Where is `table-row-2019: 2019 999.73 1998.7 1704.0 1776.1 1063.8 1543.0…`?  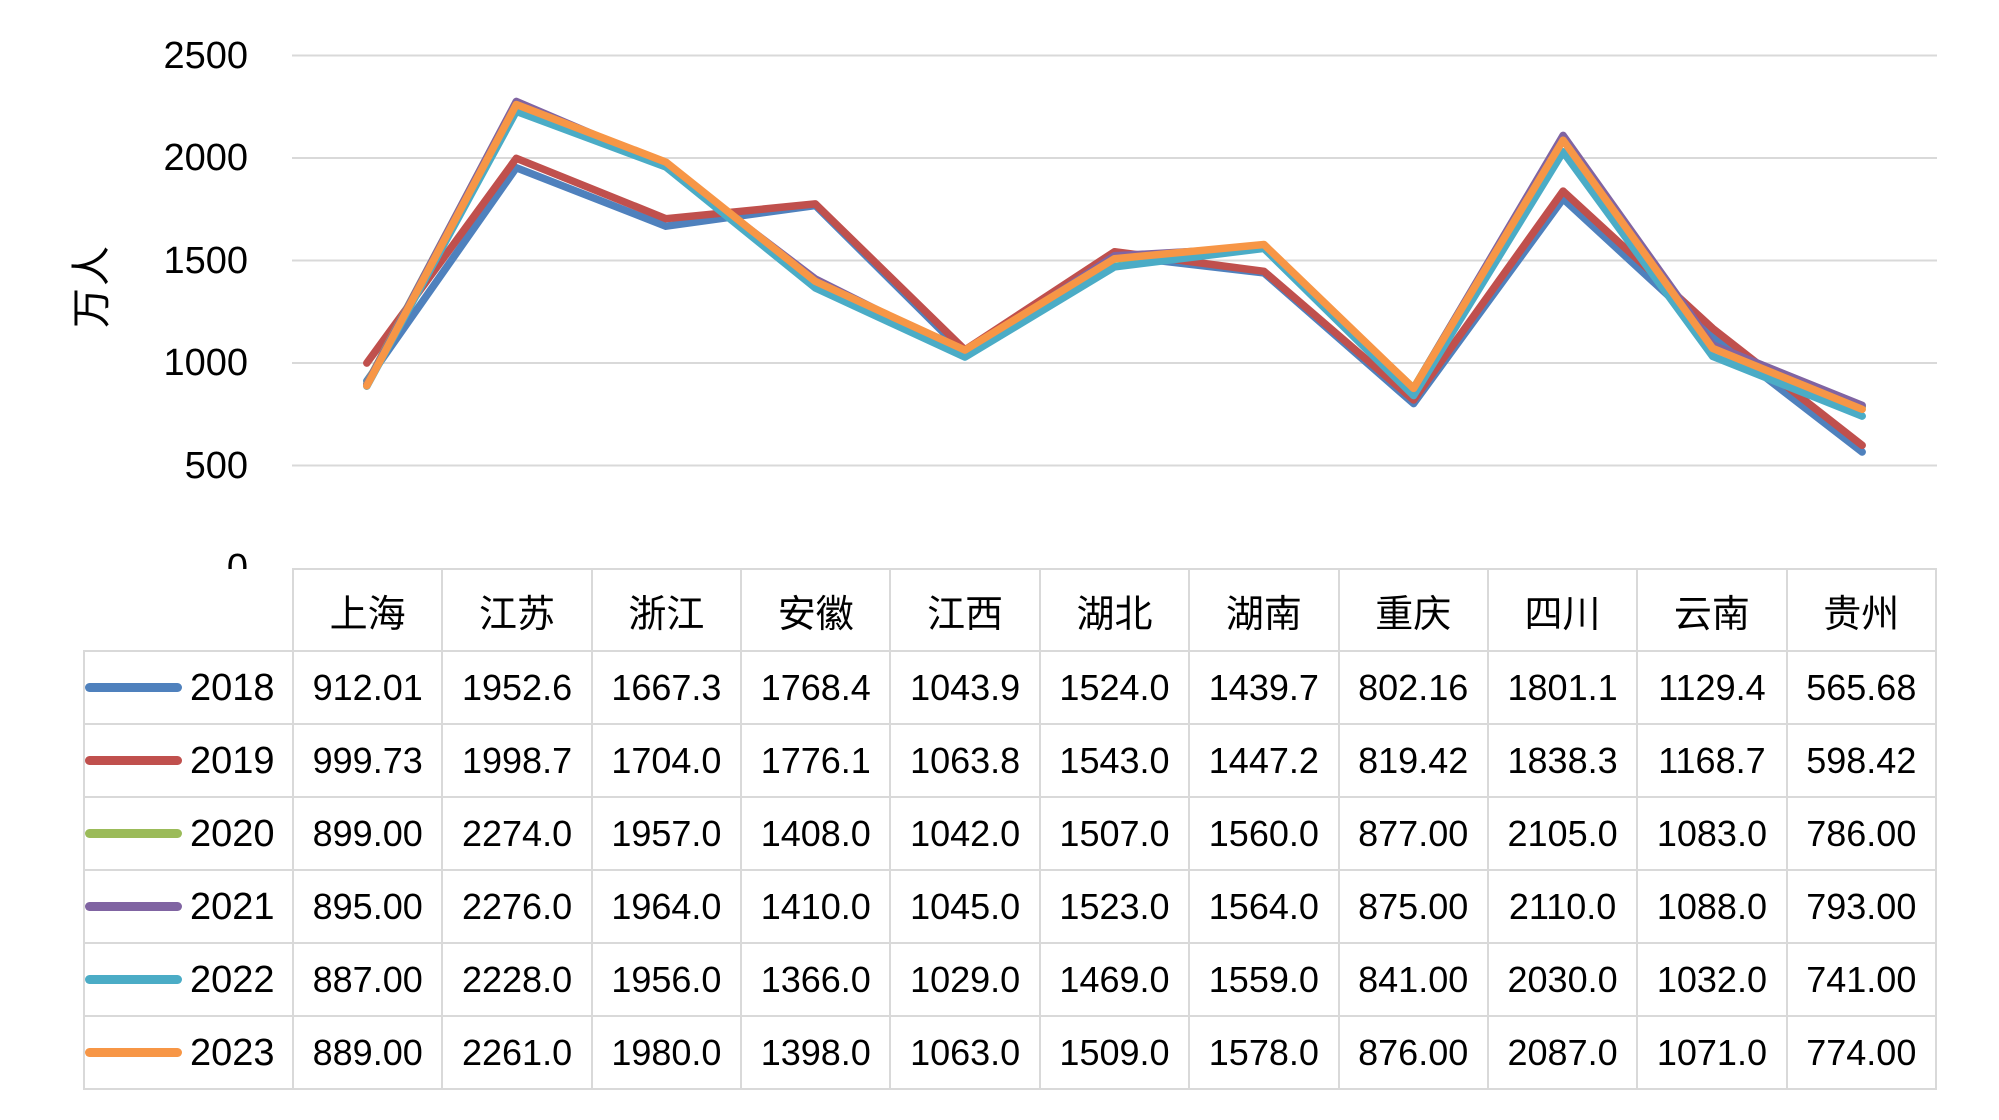
table-row-2019: 2019 999.73 1998.7 1704.0 1776.1 1063.8 1543.0… is located at coordinates (1010, 760).